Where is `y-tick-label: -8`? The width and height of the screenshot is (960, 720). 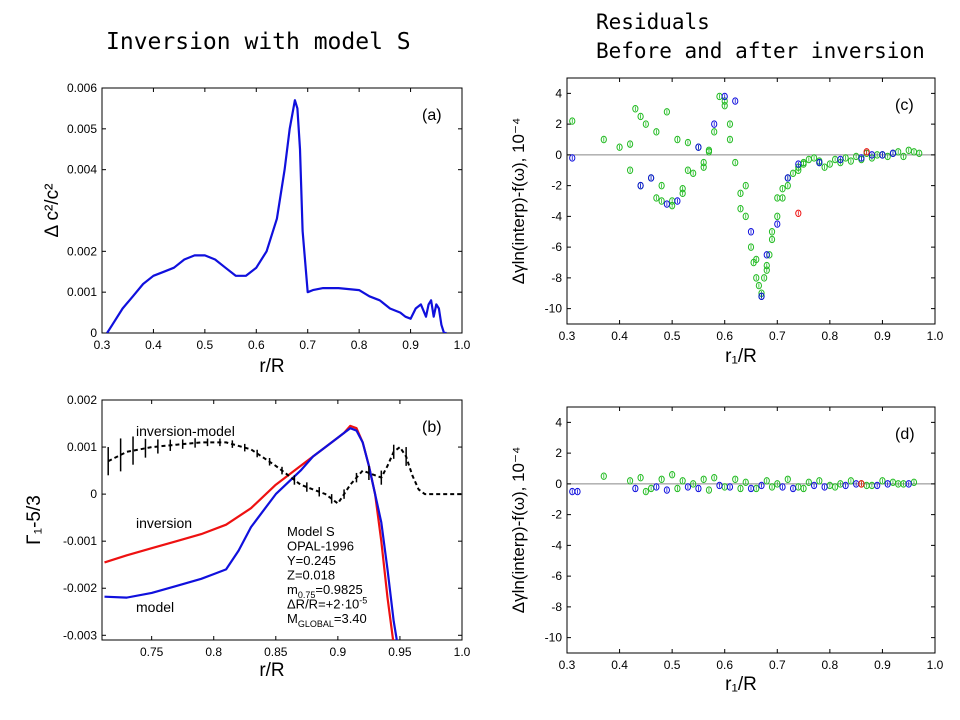
y-tick-label: -8 is located at coordinates (556, 607).